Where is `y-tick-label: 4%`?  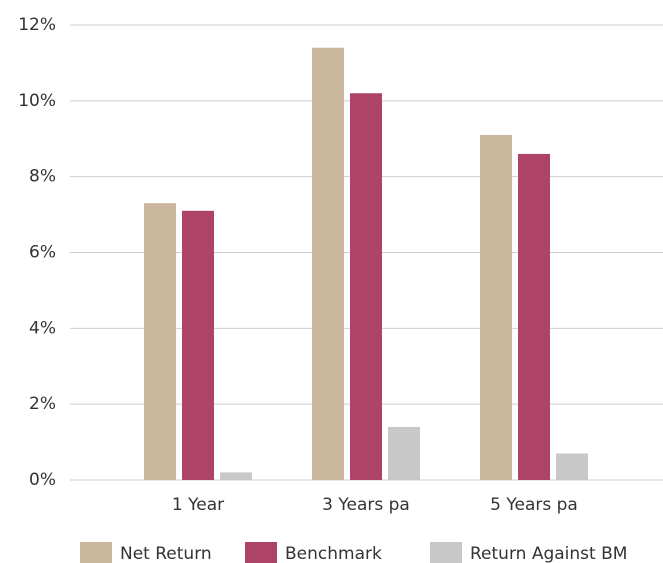 y-tick-label: 4% is located at coordinates (42, 328).